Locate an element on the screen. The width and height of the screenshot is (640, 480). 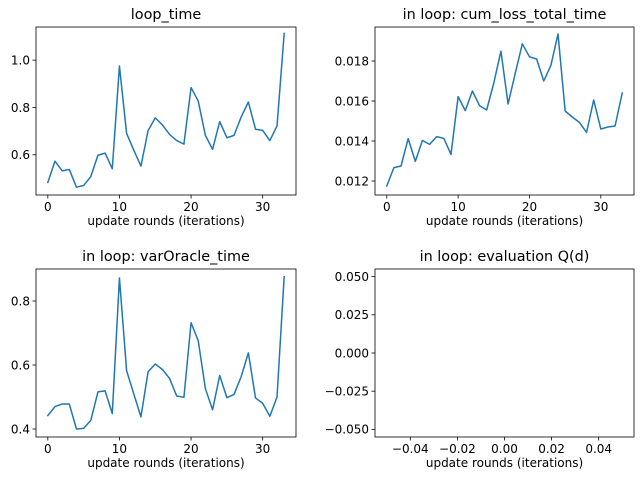
y-tick-label: 0.025 is located at coordinates (352, 315).